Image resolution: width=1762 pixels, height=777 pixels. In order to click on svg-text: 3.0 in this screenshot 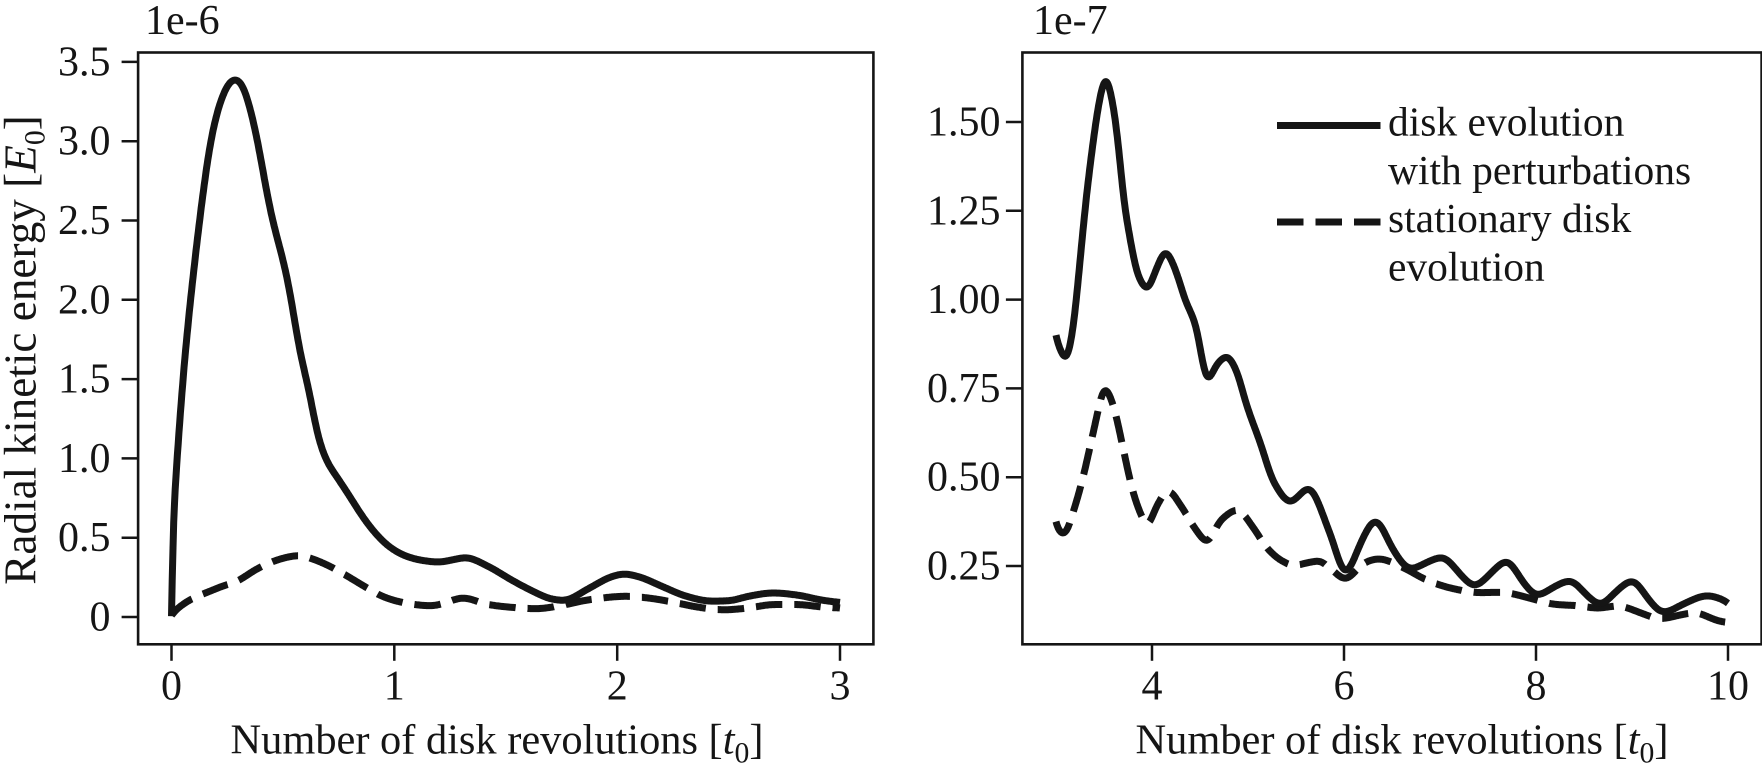, I will do `click(84, 142)`.